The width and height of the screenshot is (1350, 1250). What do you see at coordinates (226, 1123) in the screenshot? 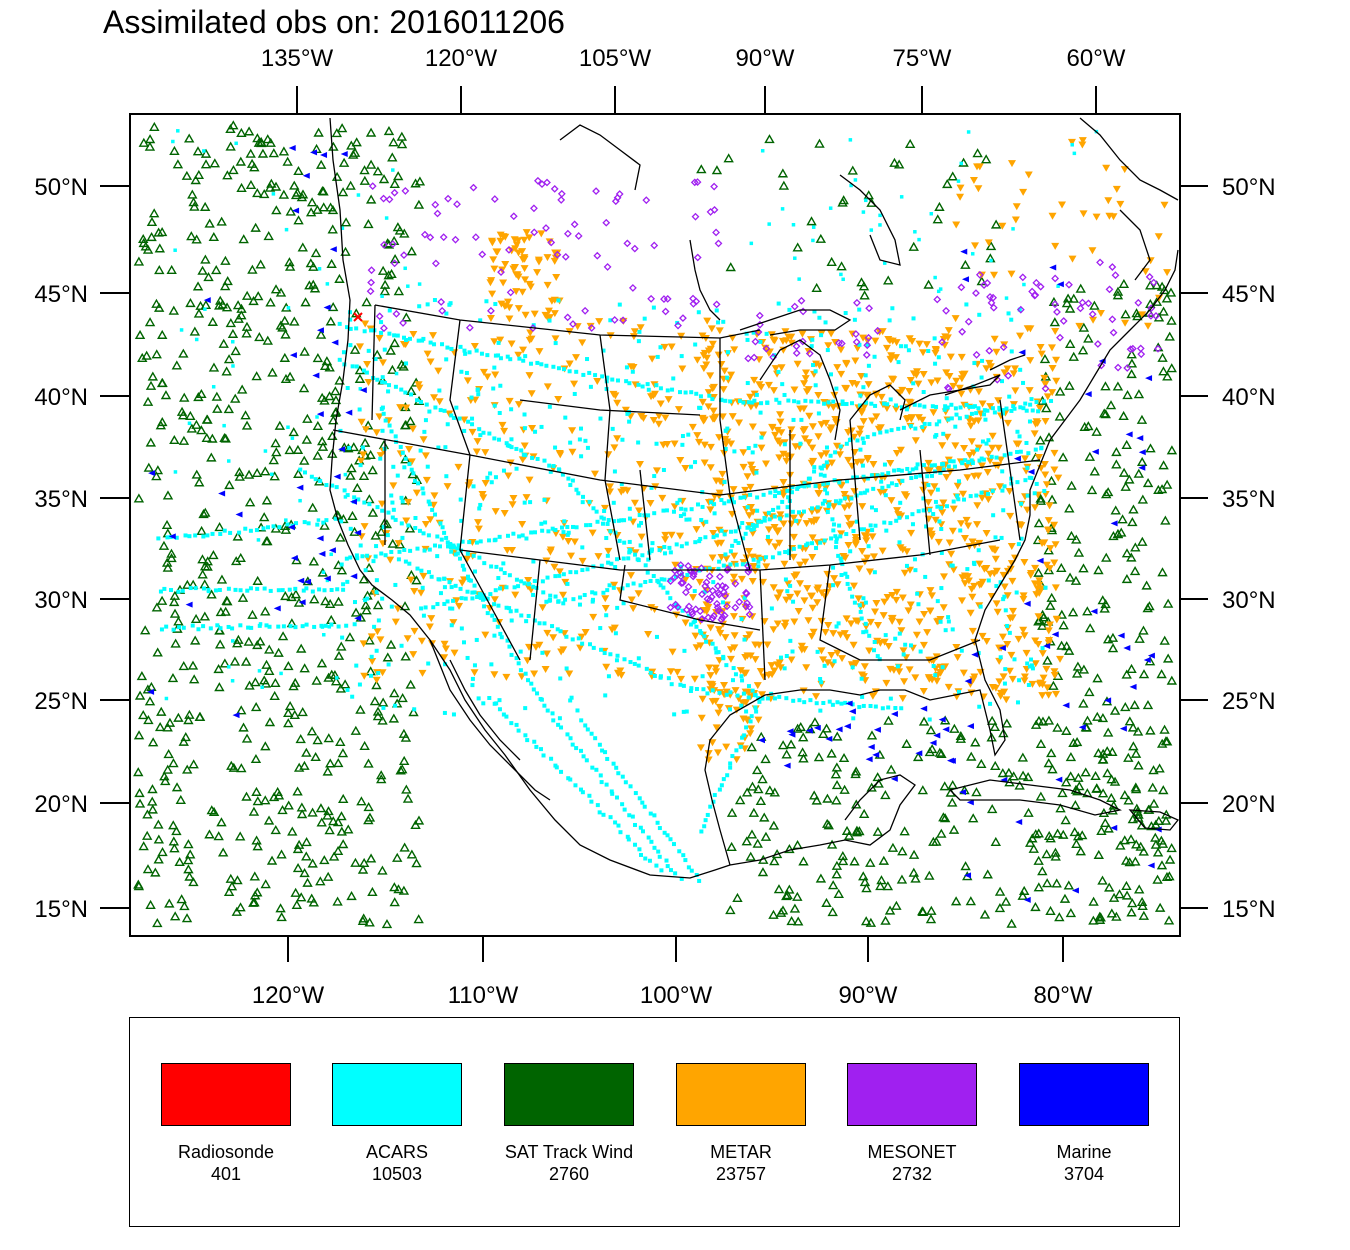
I see `legend-item-radiosonde: Radiosonde 401` at bounding box center [226, 1123].